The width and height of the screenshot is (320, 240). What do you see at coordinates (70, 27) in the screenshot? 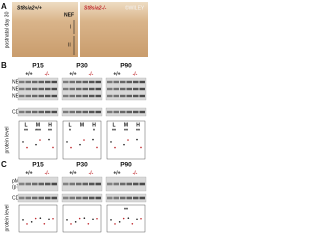
I see `layer-label: I` at bounding box center [70, 27].